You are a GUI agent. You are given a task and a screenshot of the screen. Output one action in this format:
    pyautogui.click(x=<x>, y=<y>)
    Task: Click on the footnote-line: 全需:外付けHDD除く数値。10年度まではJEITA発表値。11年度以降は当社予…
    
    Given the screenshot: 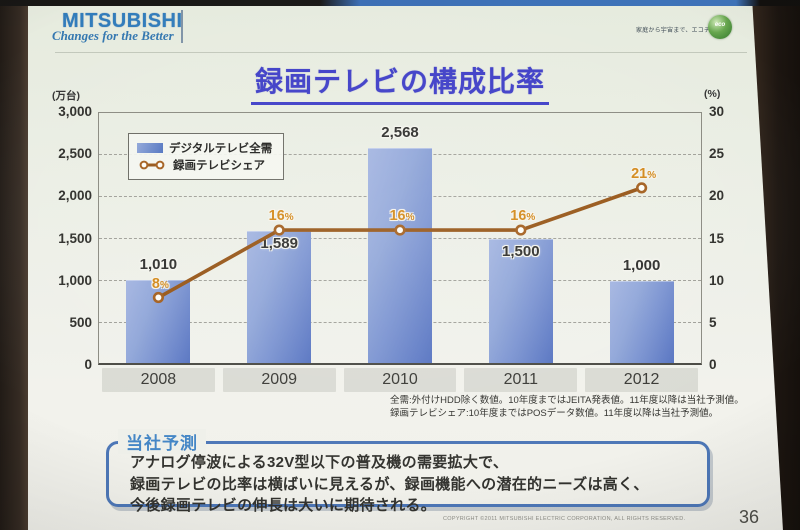 What is the action you would take?
    pyautogui.click(x=567, y=400)
    